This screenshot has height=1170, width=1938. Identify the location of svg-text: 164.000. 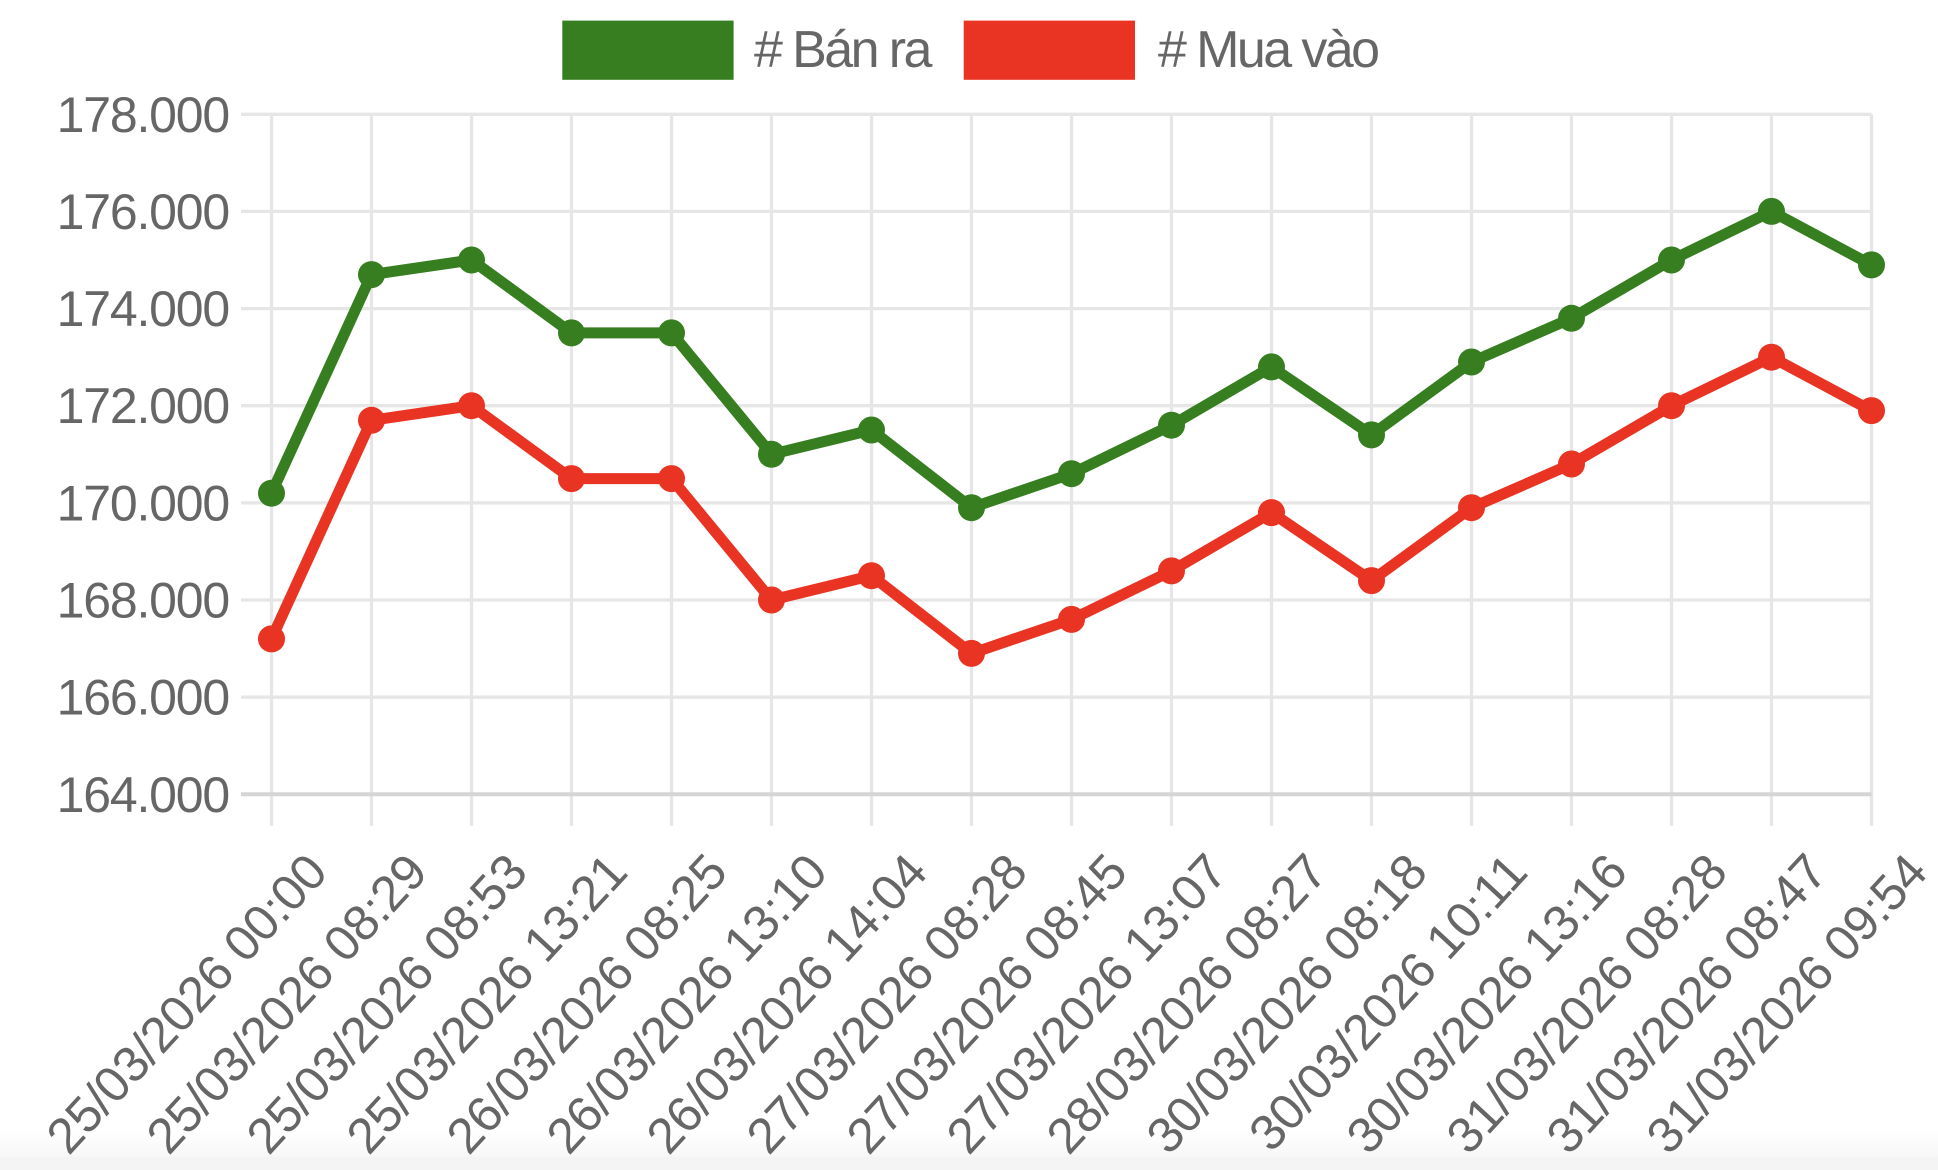
(143, 795).